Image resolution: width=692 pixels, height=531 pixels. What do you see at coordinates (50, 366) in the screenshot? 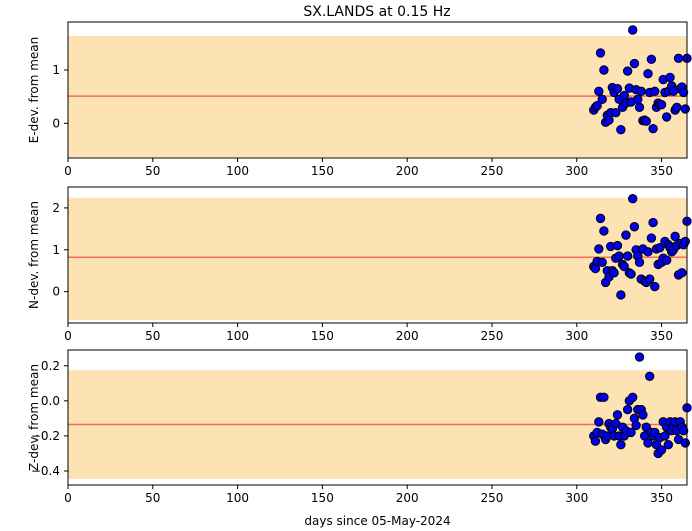
I see `y-tick-label: 0.2` at bounding box center [50, 366].